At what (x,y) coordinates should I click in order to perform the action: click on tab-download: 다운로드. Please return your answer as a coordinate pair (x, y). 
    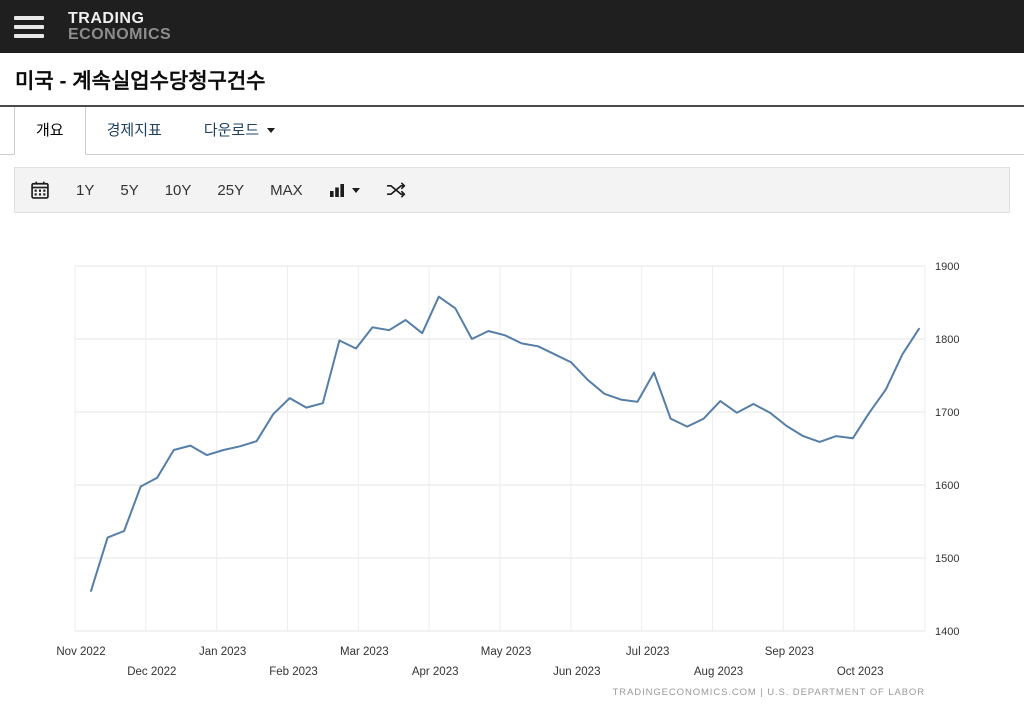
    Looking at the image, I should click on (239, 130).